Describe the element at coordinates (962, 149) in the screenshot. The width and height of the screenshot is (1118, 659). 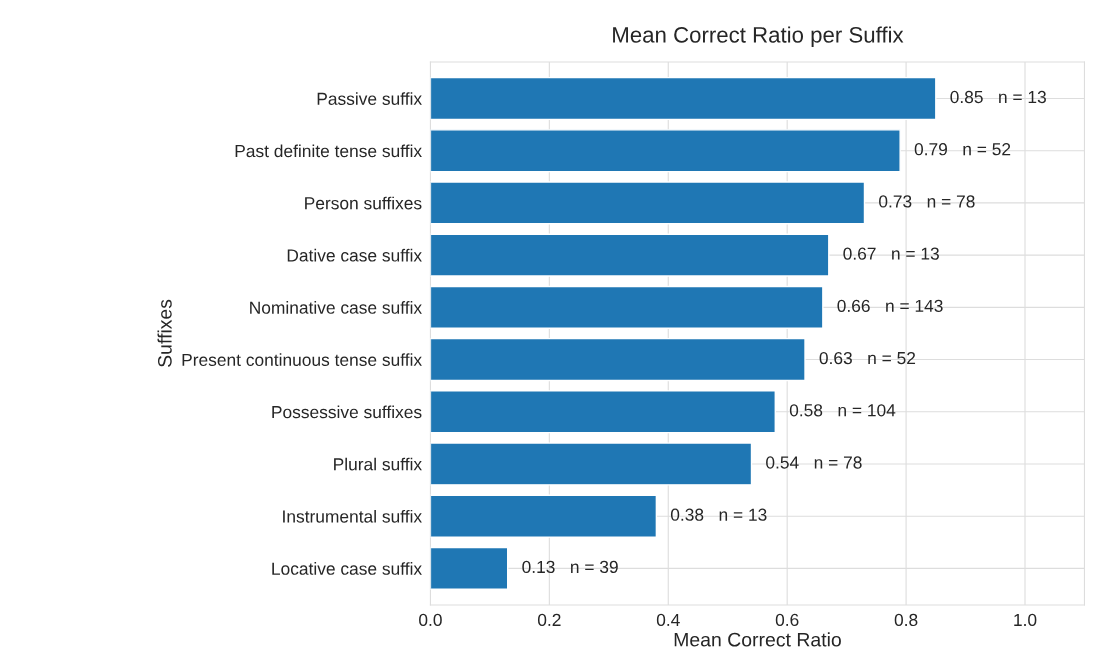
I see `data-label: 0.79 n = 52` at that location.